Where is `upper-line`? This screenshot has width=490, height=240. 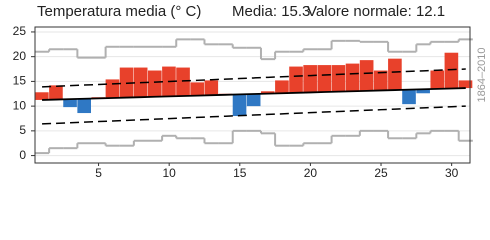 upper-line is located at coordinates (254, 78).